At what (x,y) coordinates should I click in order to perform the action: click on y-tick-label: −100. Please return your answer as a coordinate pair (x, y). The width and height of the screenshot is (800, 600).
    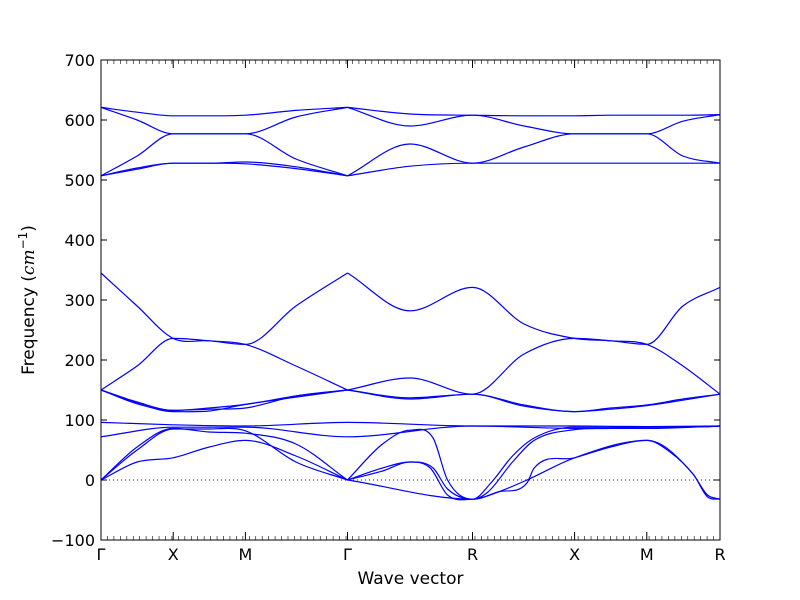
    Looking at the image, I should click on (73, 540).